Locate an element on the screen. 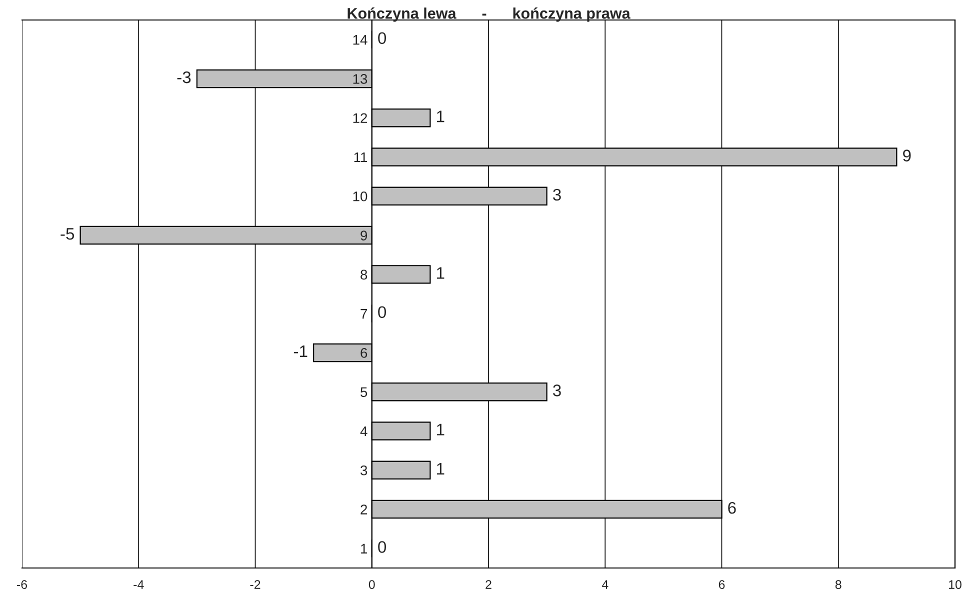  y-tick-label: 12 is located at coordinates (360, 118).